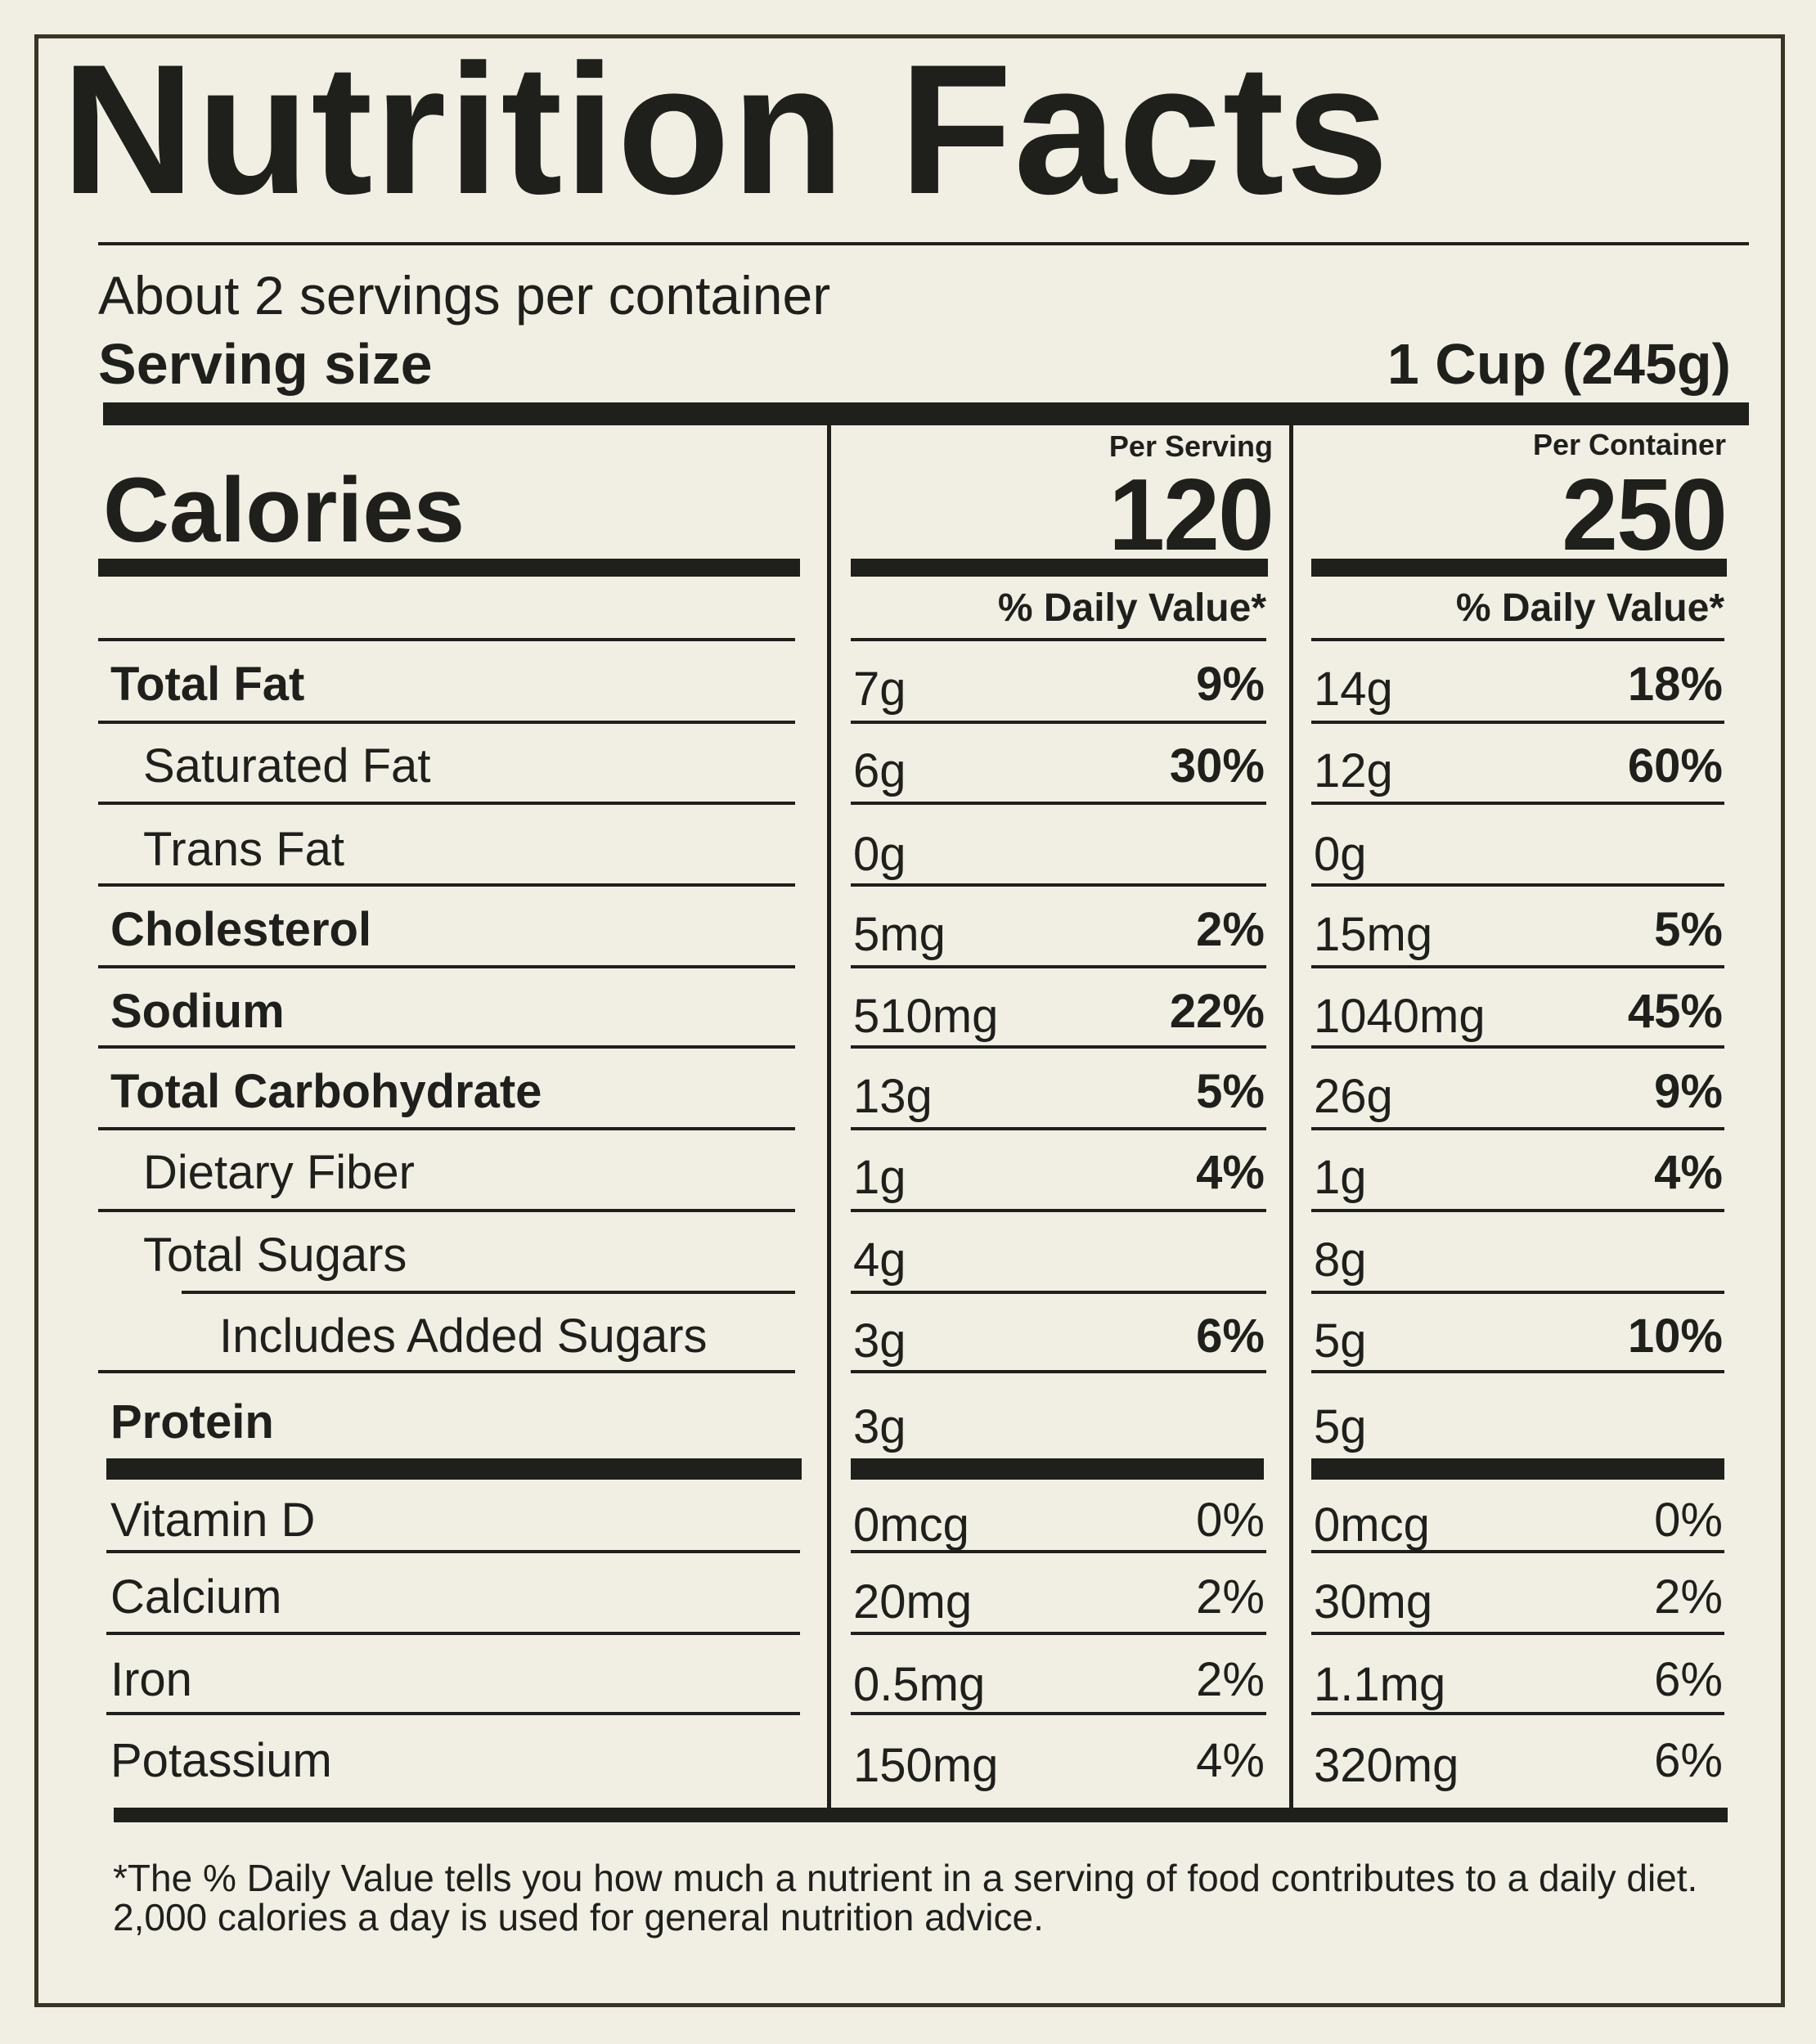 This screenshot has height=2044, width=1816. I want to click on per-serving-amount: 0mcg, so click(911, 1525).